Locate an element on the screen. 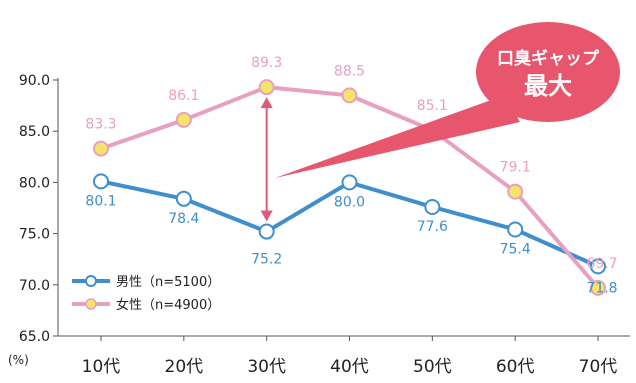 The image size is (636, 383). female-data-label: 83.3 is located at coordinates (100, 125).